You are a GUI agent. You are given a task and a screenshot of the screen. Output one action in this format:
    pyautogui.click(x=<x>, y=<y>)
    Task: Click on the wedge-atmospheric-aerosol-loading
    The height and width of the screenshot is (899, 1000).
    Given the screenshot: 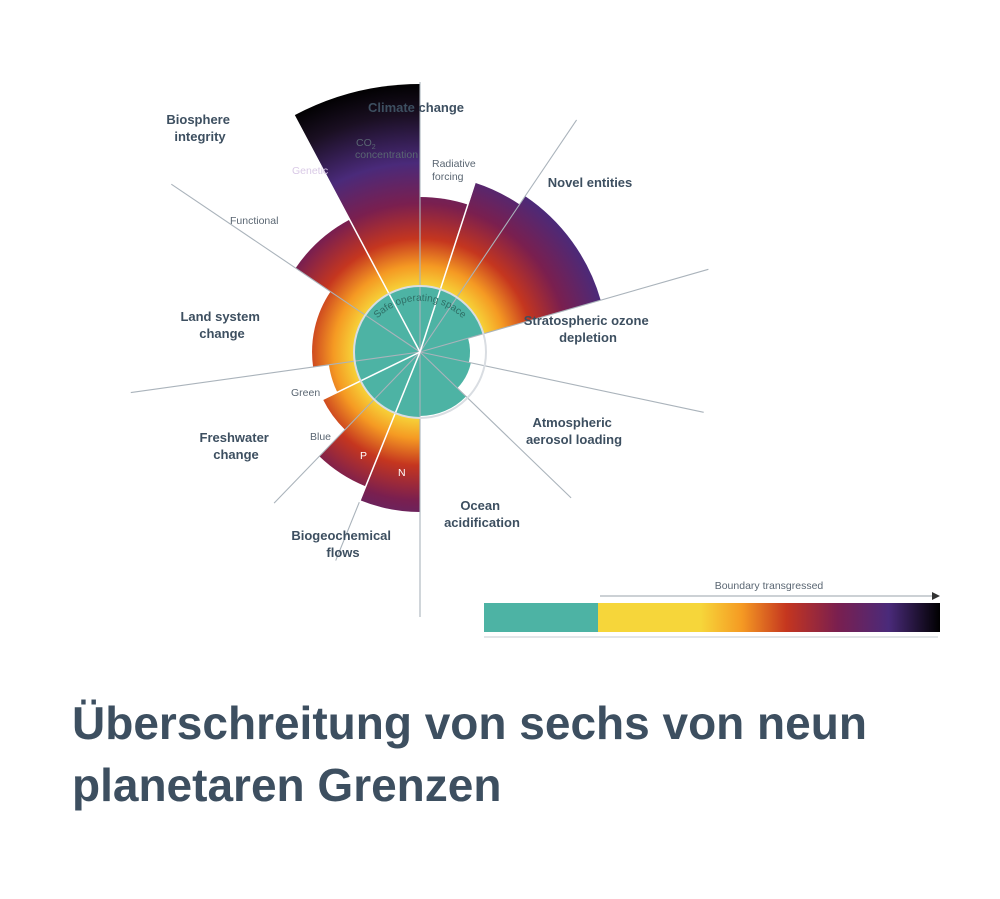 What is the action you would take?
    pyautogui.click(x=445, y=370)
    